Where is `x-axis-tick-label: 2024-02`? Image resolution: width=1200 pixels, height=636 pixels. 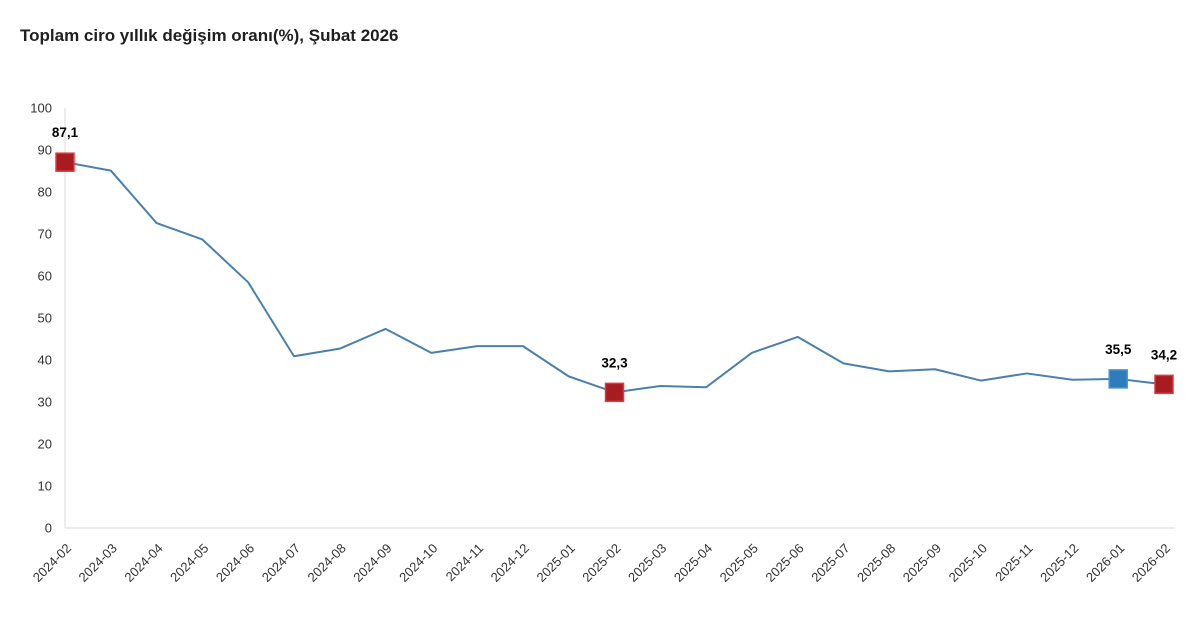 x-axis-tick-label: 2024-02 is located at coordinates (52, 563).